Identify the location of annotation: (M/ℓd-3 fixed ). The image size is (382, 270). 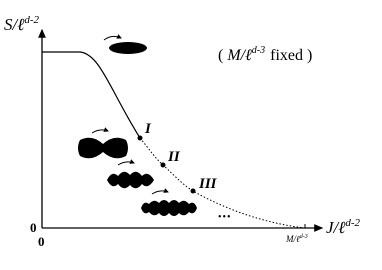
(265, 54).